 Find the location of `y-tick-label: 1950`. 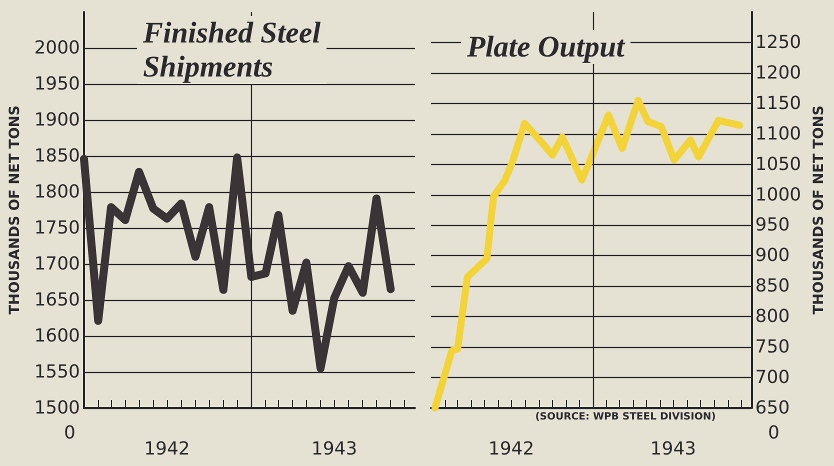

y-tick-label: 1950 is located at coordinates (57, 84).